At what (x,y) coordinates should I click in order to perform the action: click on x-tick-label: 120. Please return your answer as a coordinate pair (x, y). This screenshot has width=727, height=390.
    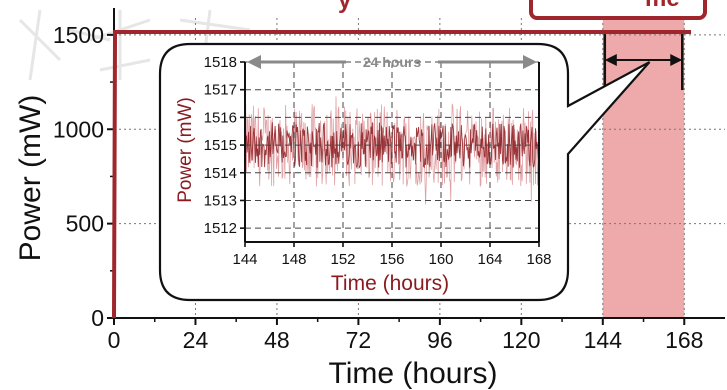
    Looking at the image, I should click on (521, 340).